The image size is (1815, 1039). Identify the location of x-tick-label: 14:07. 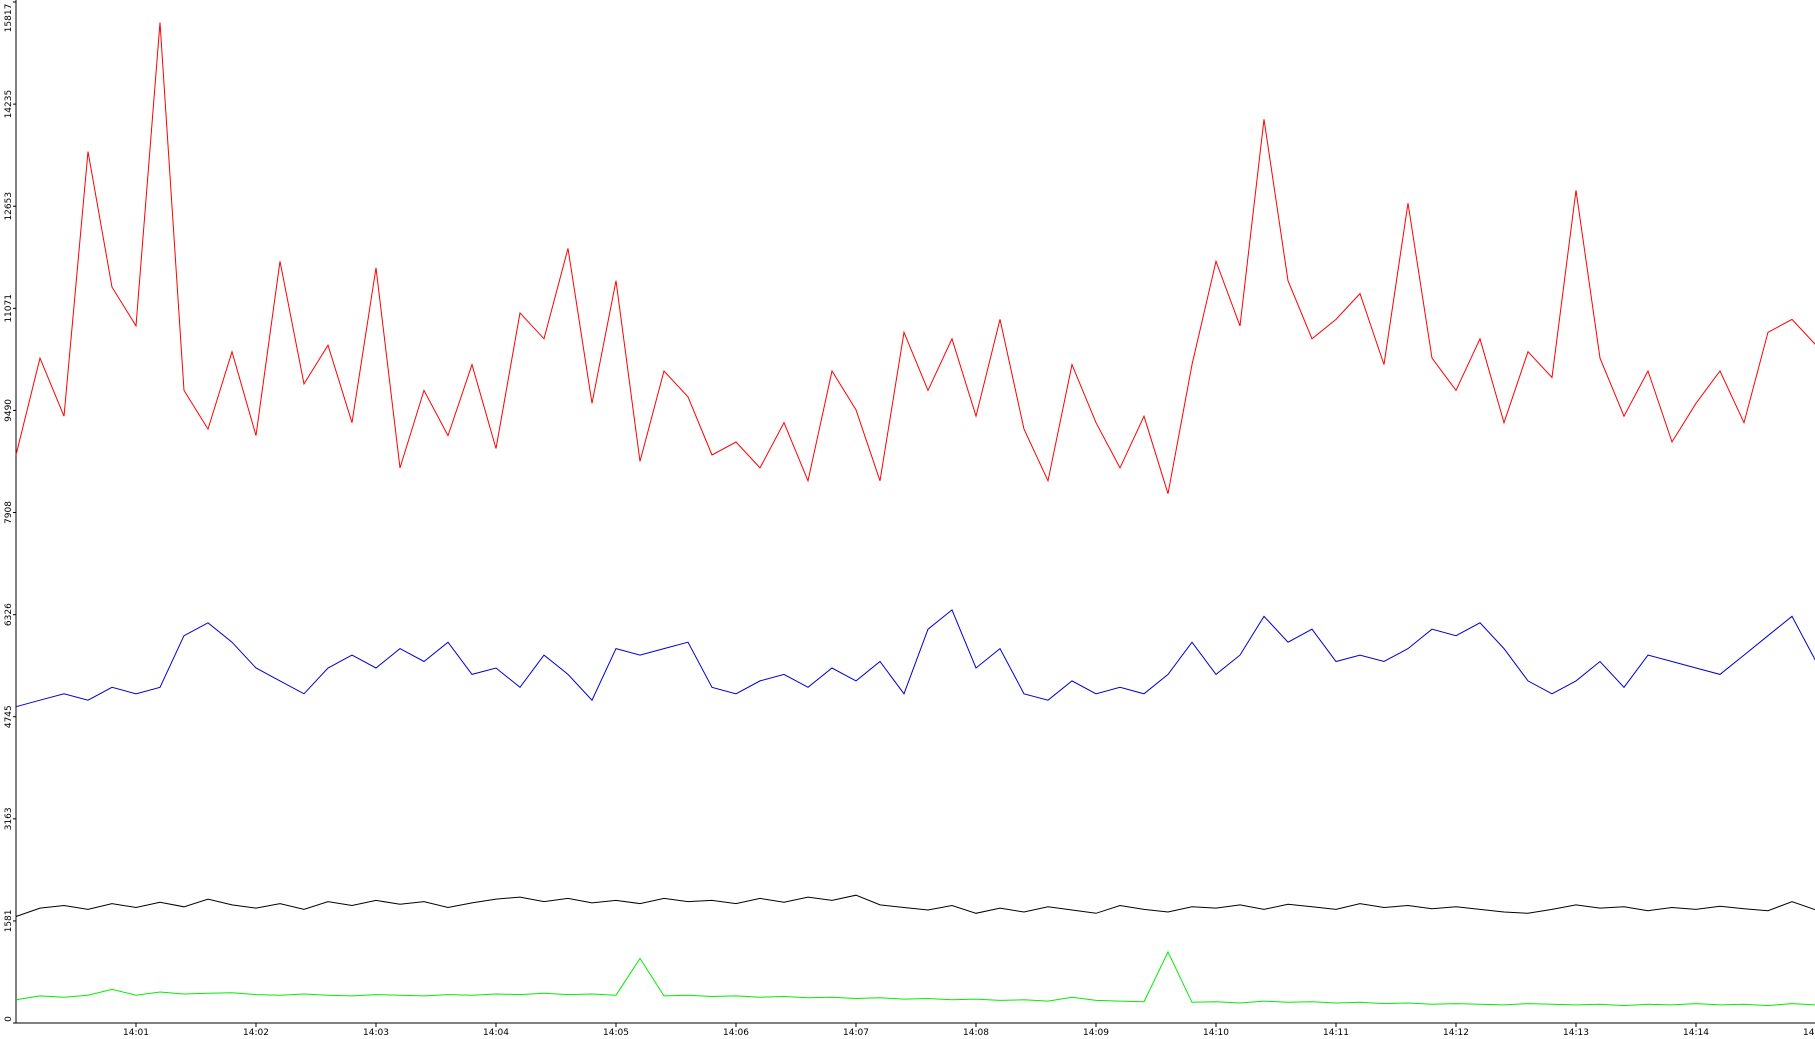
(856, 1033).